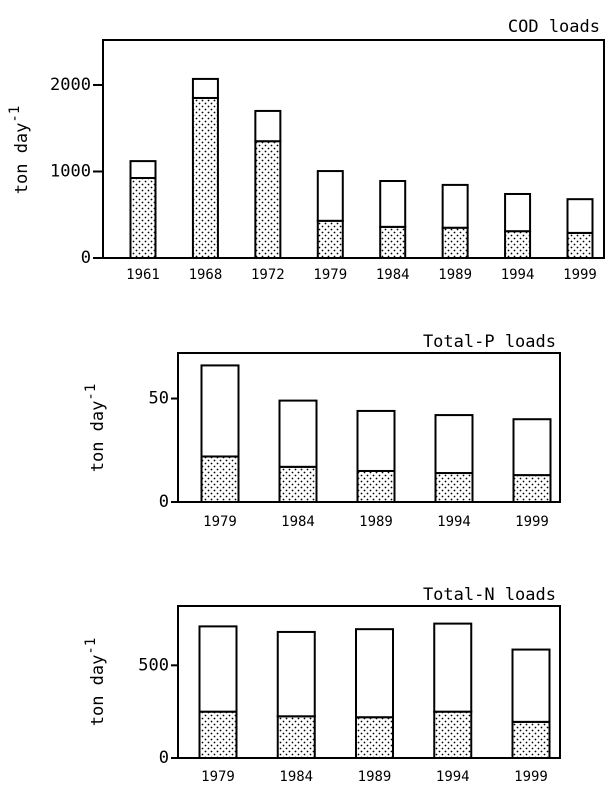 The height and width of the screenshot is (785, 608). I want to click on chart-title: COD loads, so click(554, 27).